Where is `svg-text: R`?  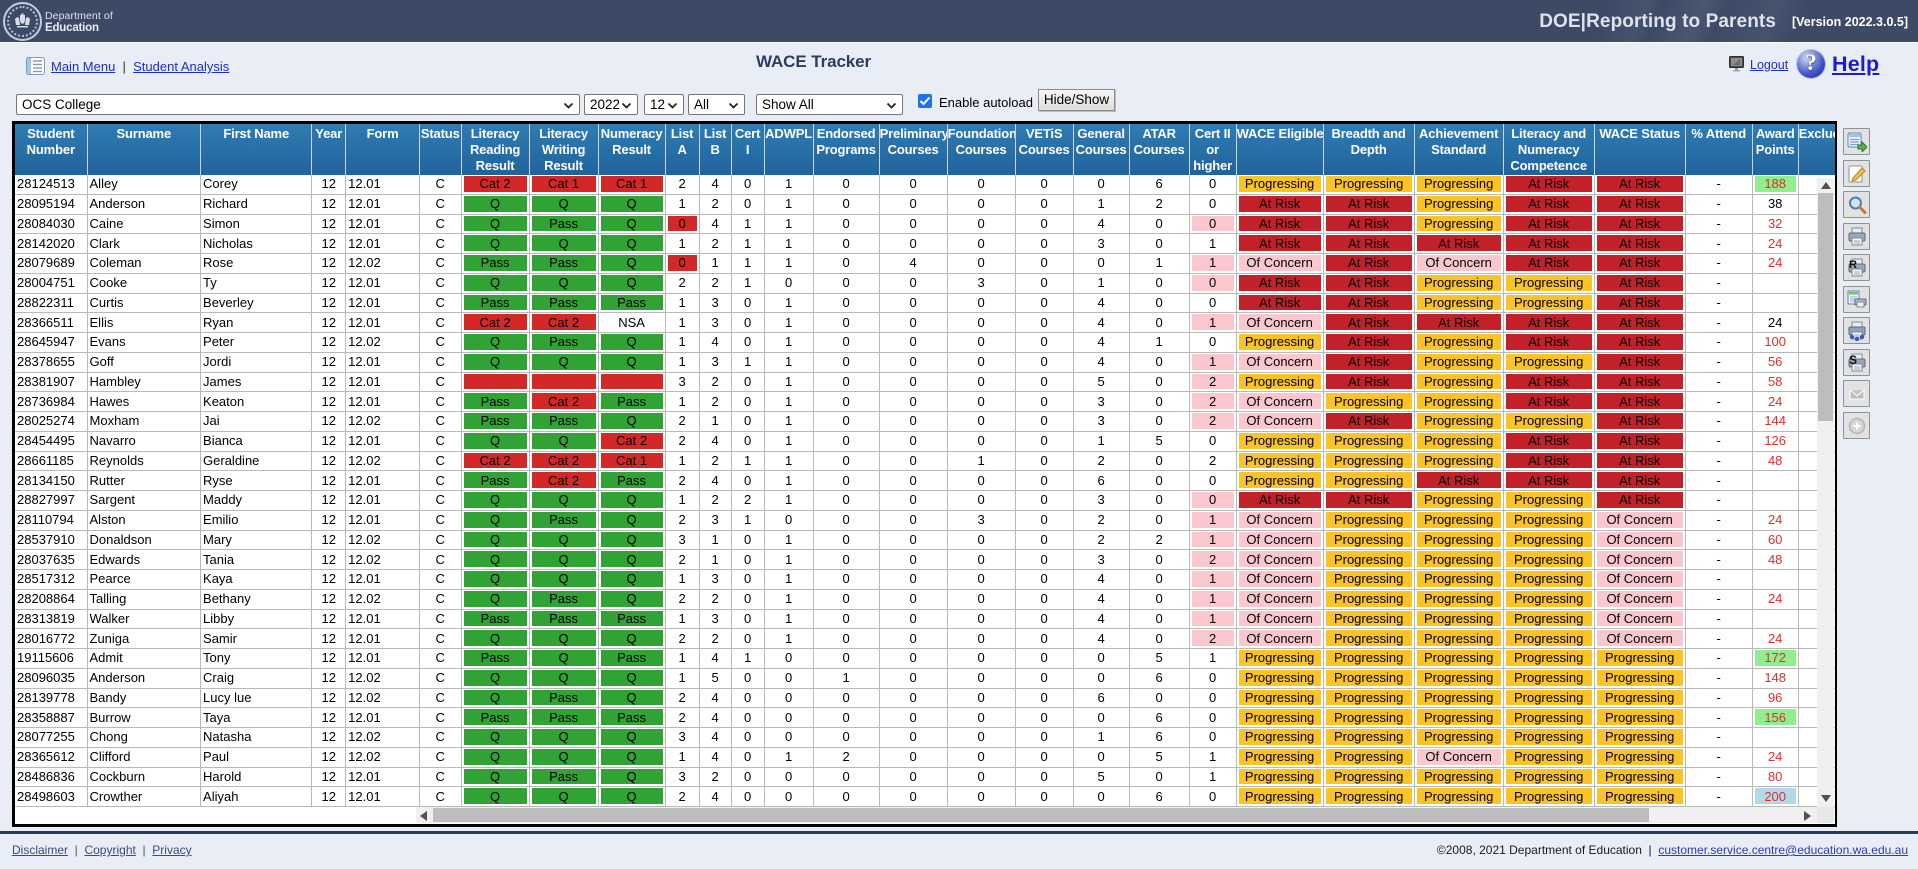 svg-text: R is located at coordinates (1853, 265).